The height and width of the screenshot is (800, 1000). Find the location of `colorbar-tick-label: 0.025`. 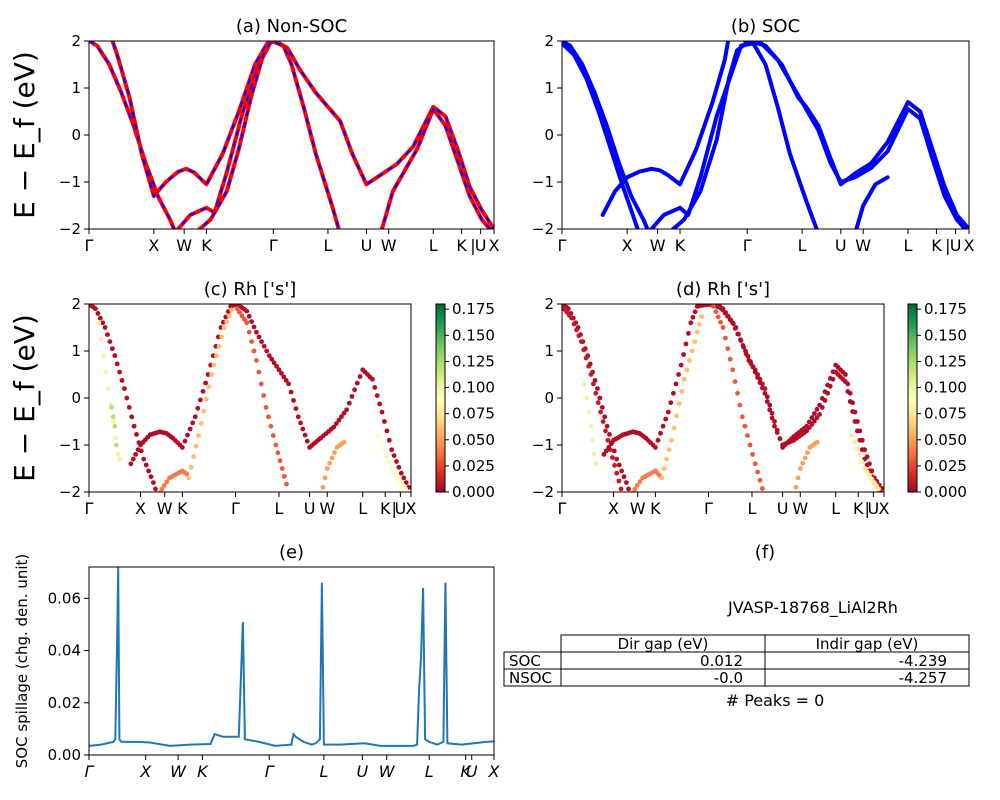

colorbar-tick-label: 0.025 is located at coordinates (473, 466).